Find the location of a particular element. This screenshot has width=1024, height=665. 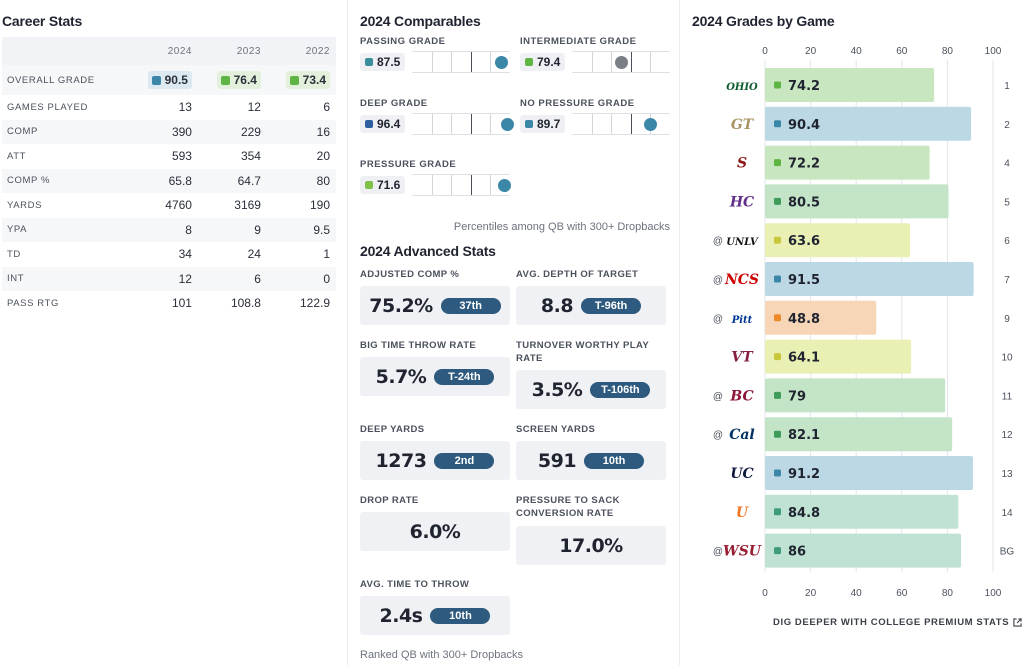

grade-value-label: 86 is located at coordinates (797, 552).